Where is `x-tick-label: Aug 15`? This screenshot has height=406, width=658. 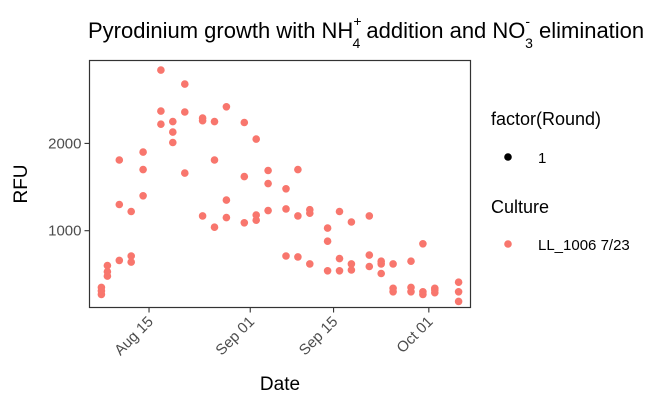 x-tick-label: Aug 15 is located at coordinates (134, 336).